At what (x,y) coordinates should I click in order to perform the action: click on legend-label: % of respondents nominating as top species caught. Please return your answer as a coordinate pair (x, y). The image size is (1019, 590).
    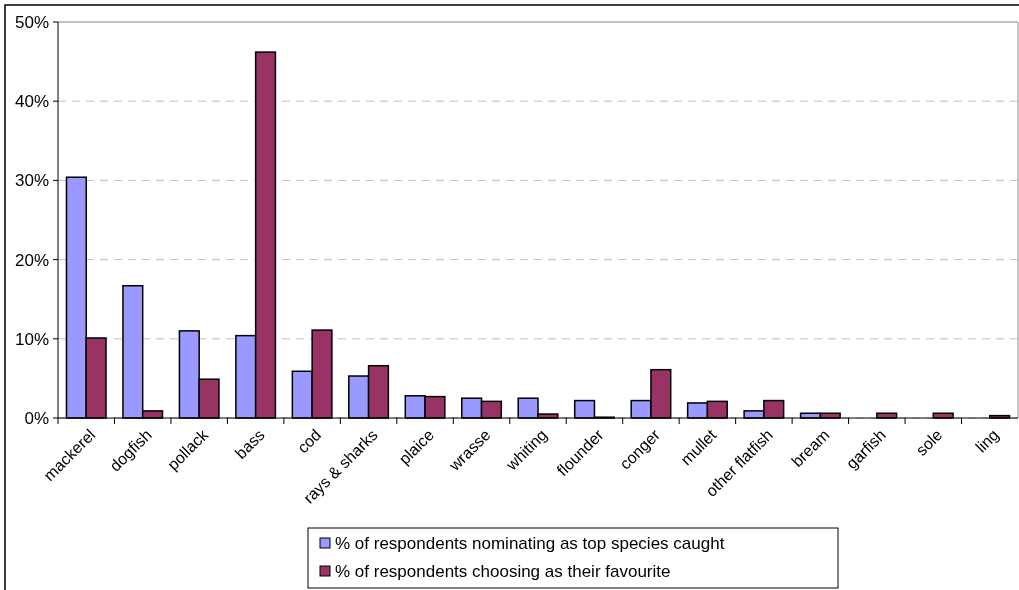
    Looking at the image, I should click on (530, 543).